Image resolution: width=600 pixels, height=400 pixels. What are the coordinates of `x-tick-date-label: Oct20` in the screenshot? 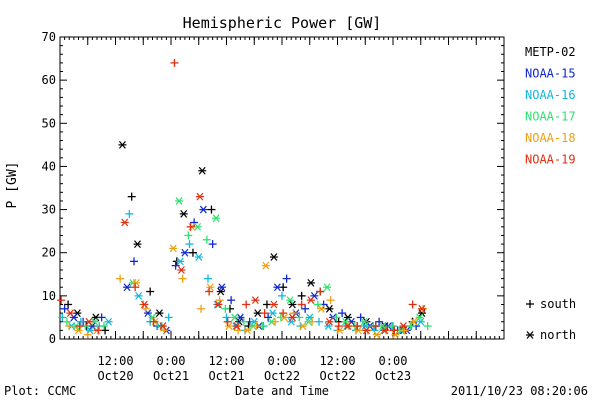 It's located at (115, 376).